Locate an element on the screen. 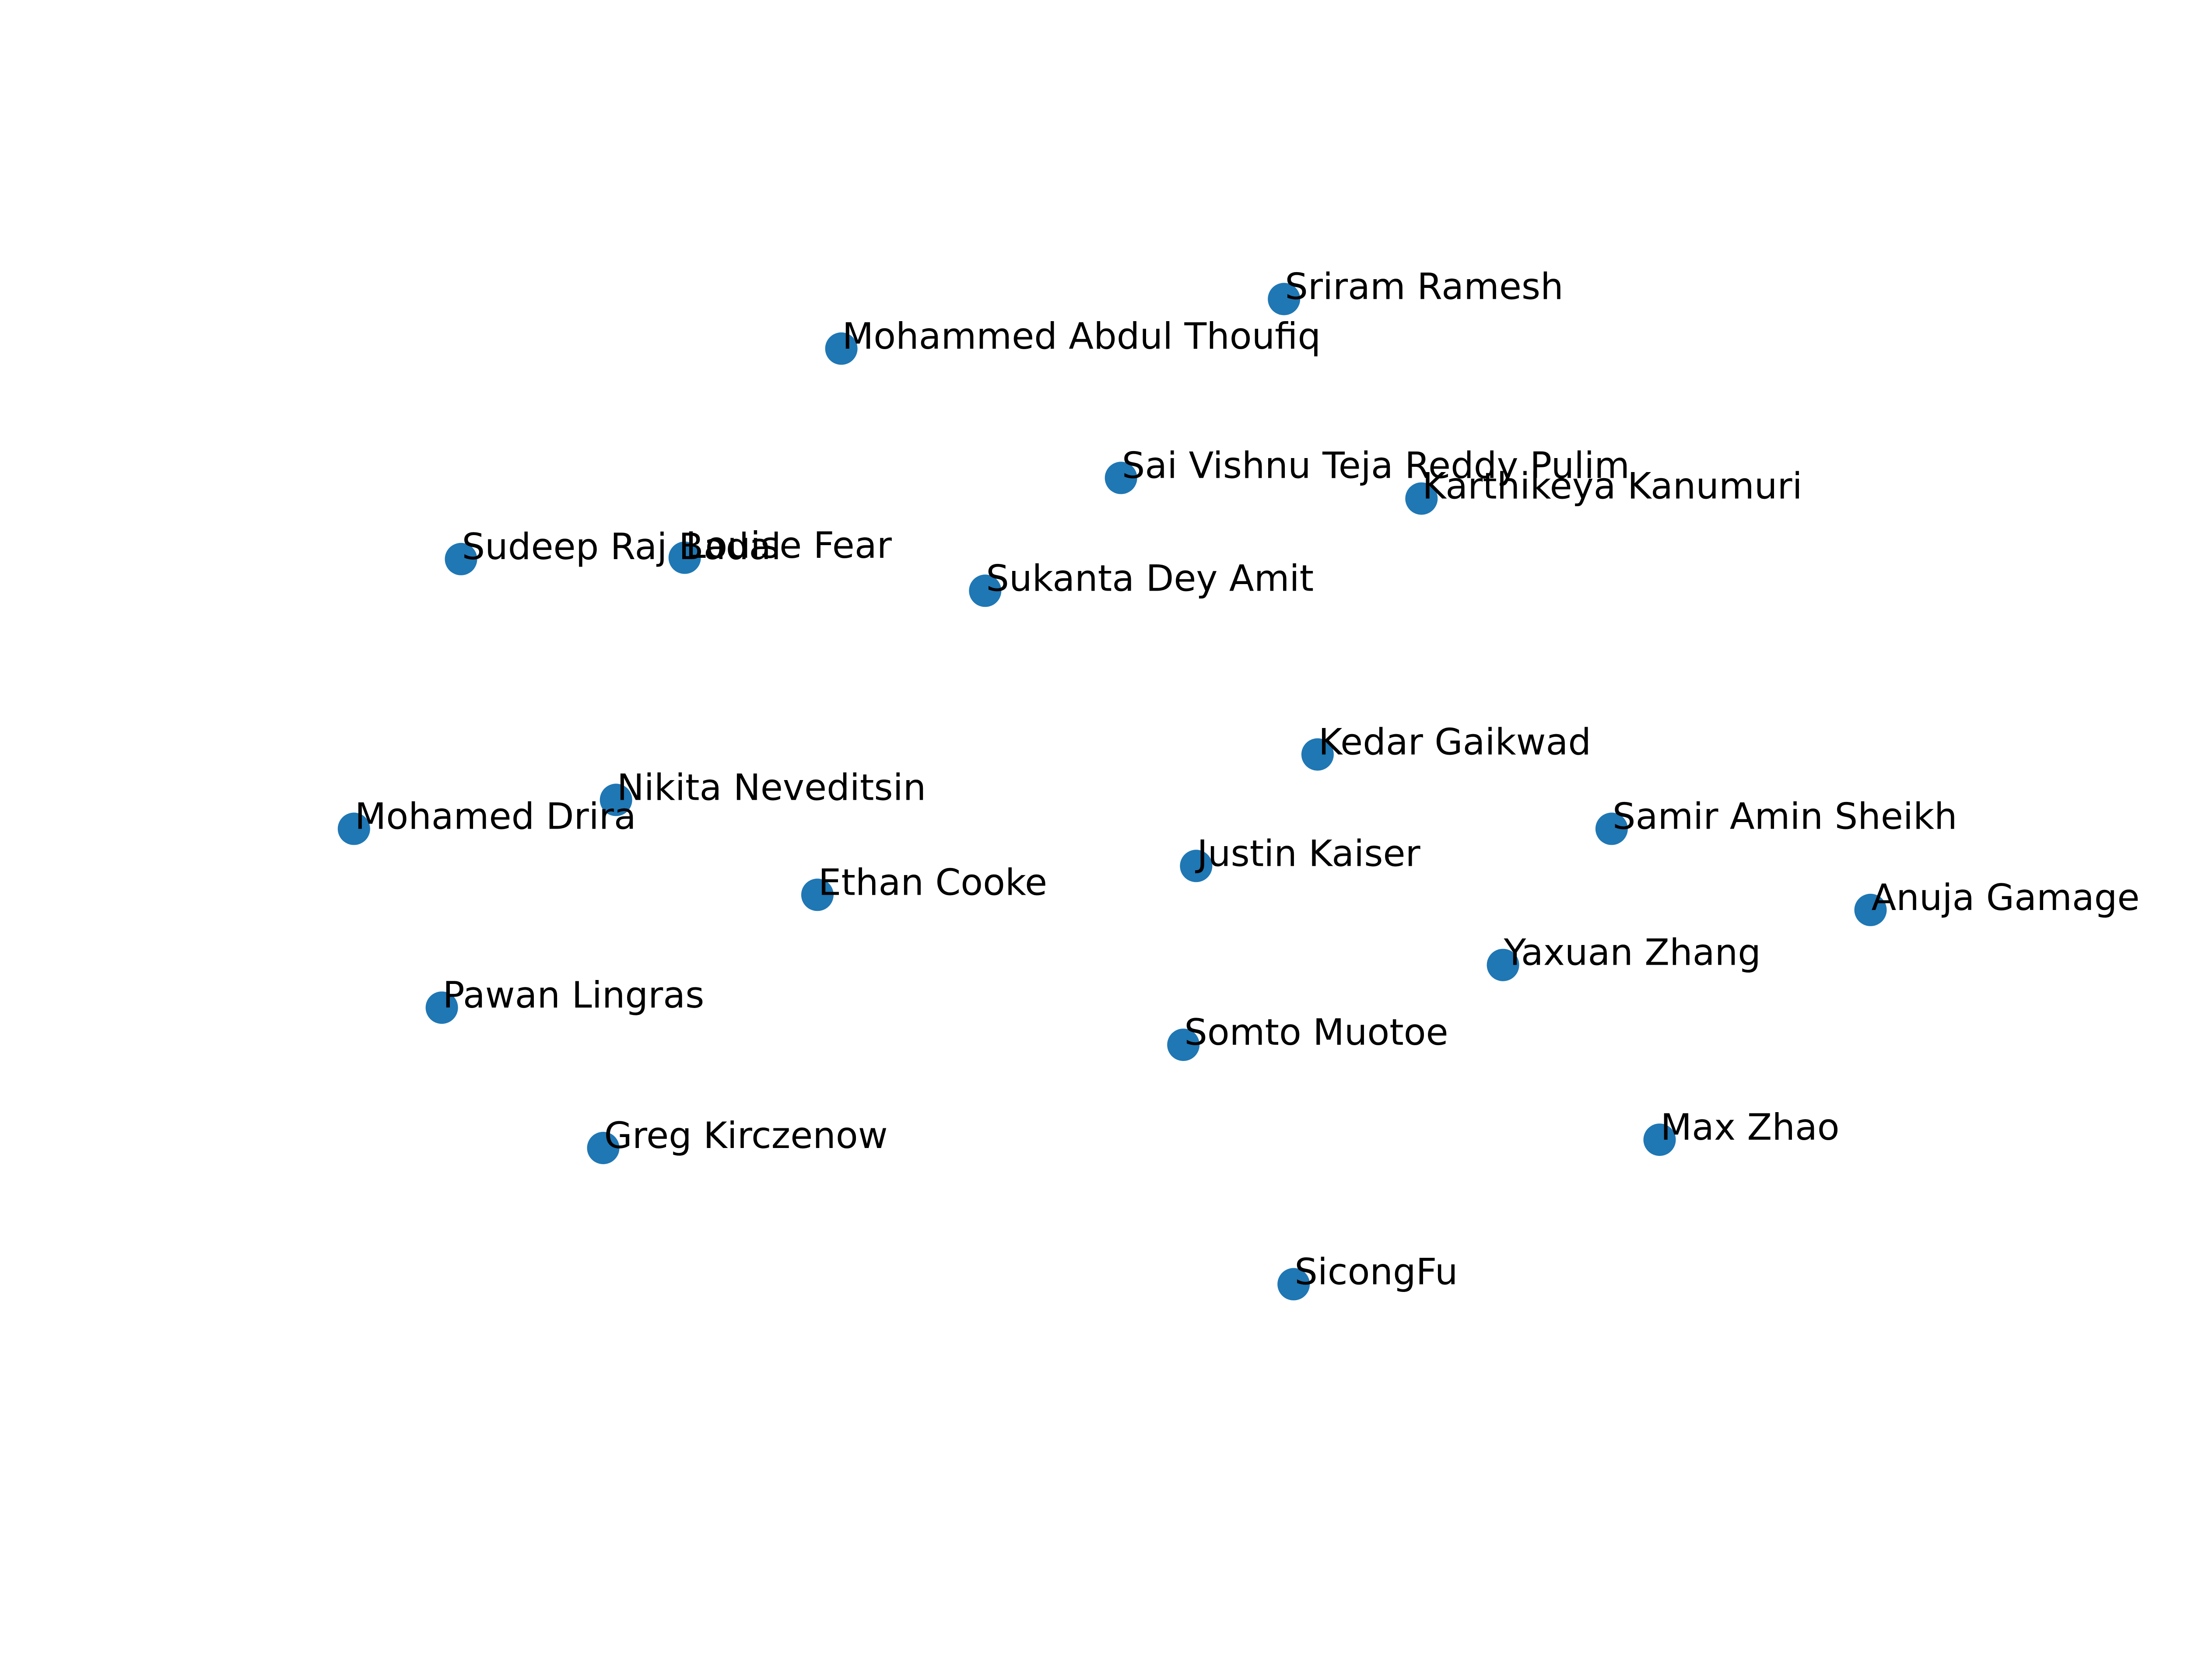  point-label: Justin Kaiser is located at coordinates (1307, 853).